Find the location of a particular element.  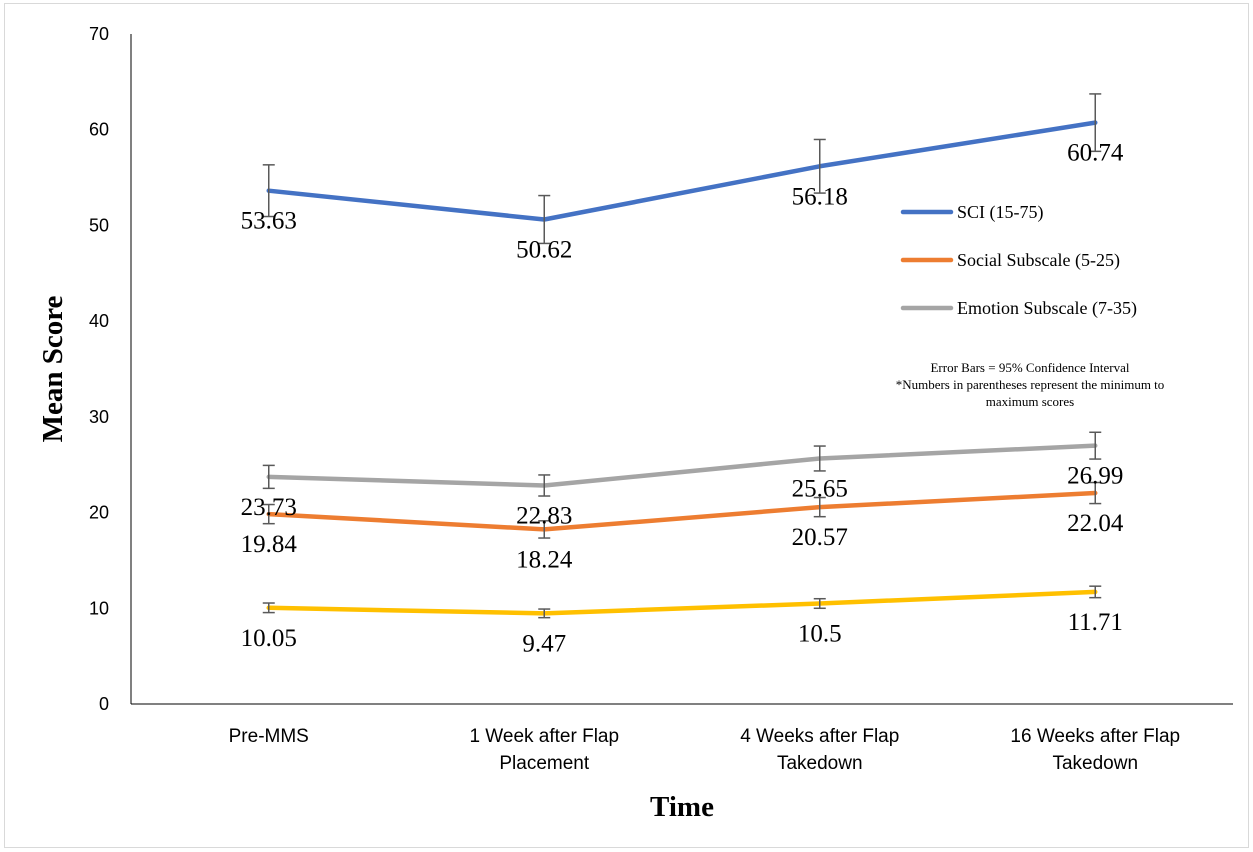

x-axis-title: Time is located at coordinates (682, 807).